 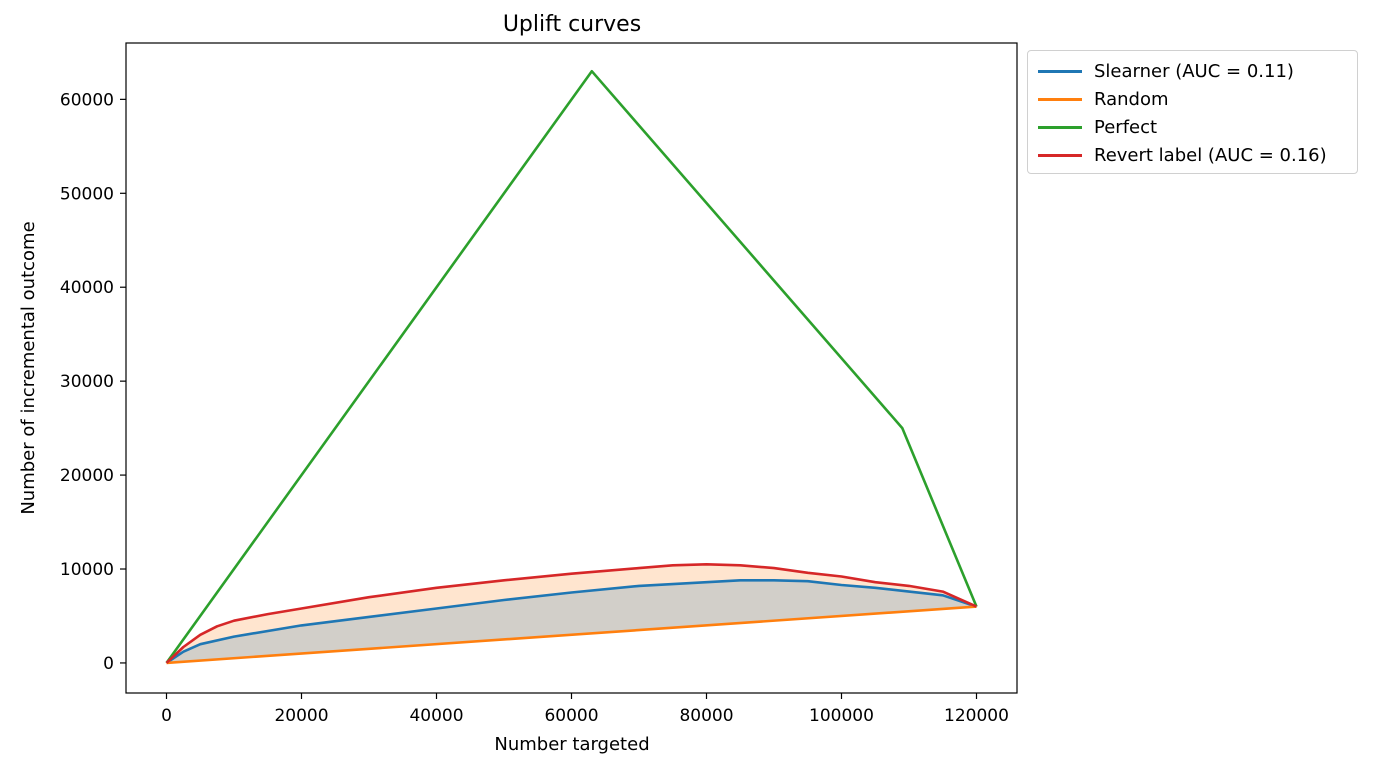 What do you see at coordinates (108, 664) in the screenshot?
I see `y-tick-label: 0` at bounding box center [108, 664].